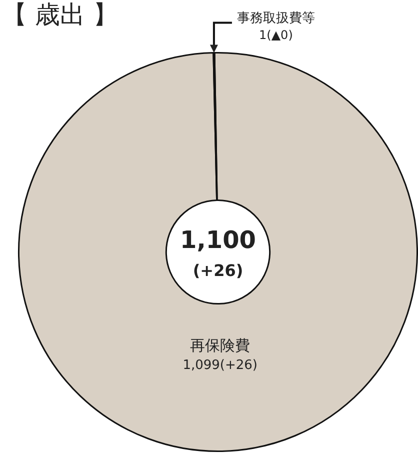 This screenshot has width=418, height=454. Describe the element at coordinates (218, 270) in the screenshot. I see `text: (+26)` at that location.